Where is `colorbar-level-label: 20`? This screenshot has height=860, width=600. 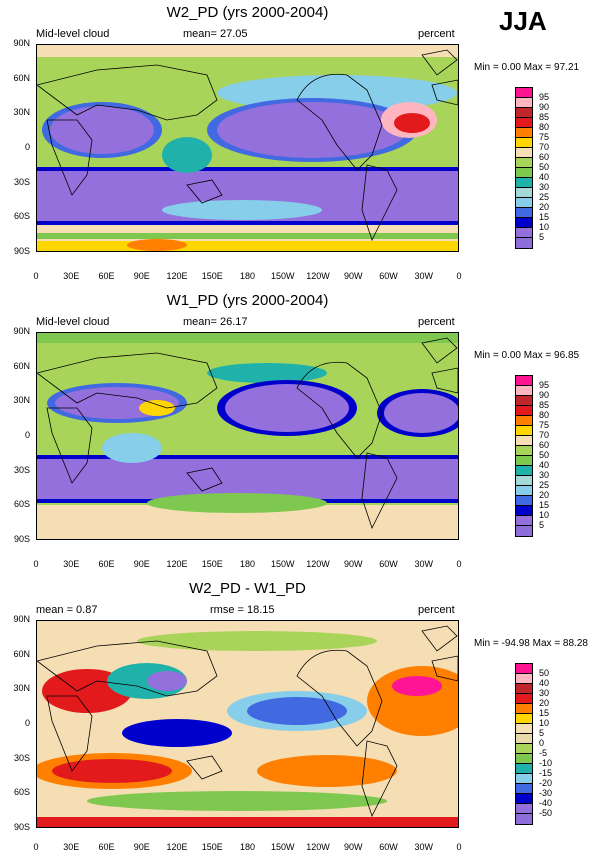
colorbar-level-label: 20 is located at coordinates (544, 207).